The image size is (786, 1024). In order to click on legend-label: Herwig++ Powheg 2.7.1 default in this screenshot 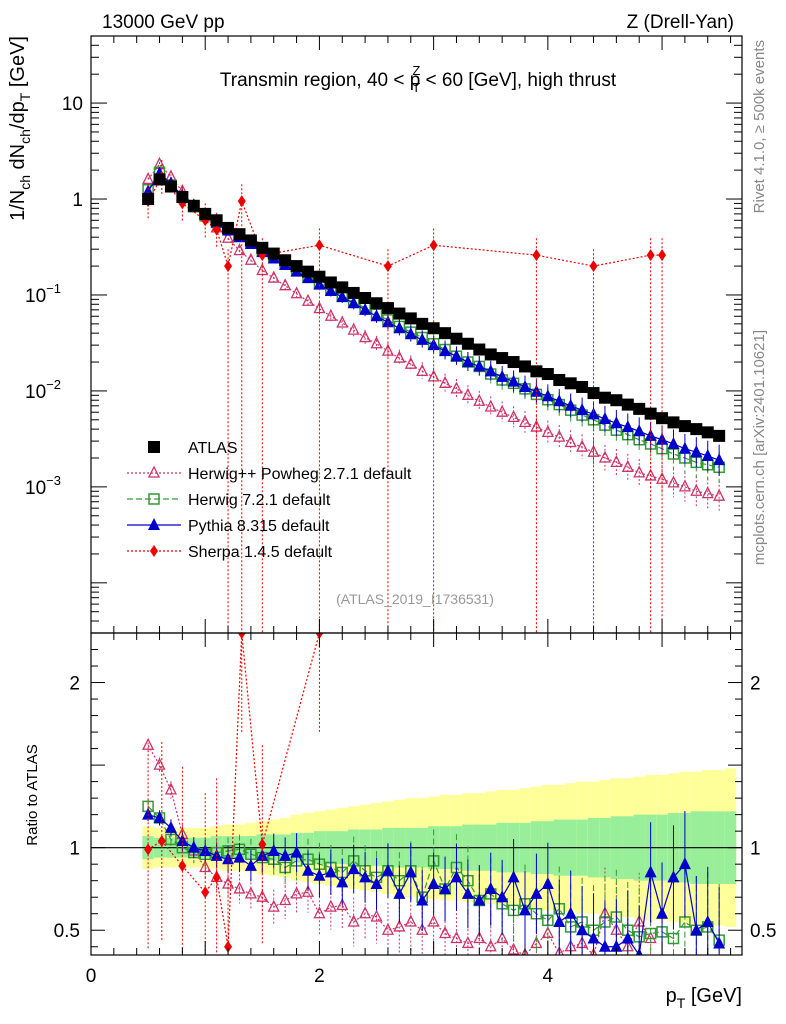, I will do `click(300, 474)`.